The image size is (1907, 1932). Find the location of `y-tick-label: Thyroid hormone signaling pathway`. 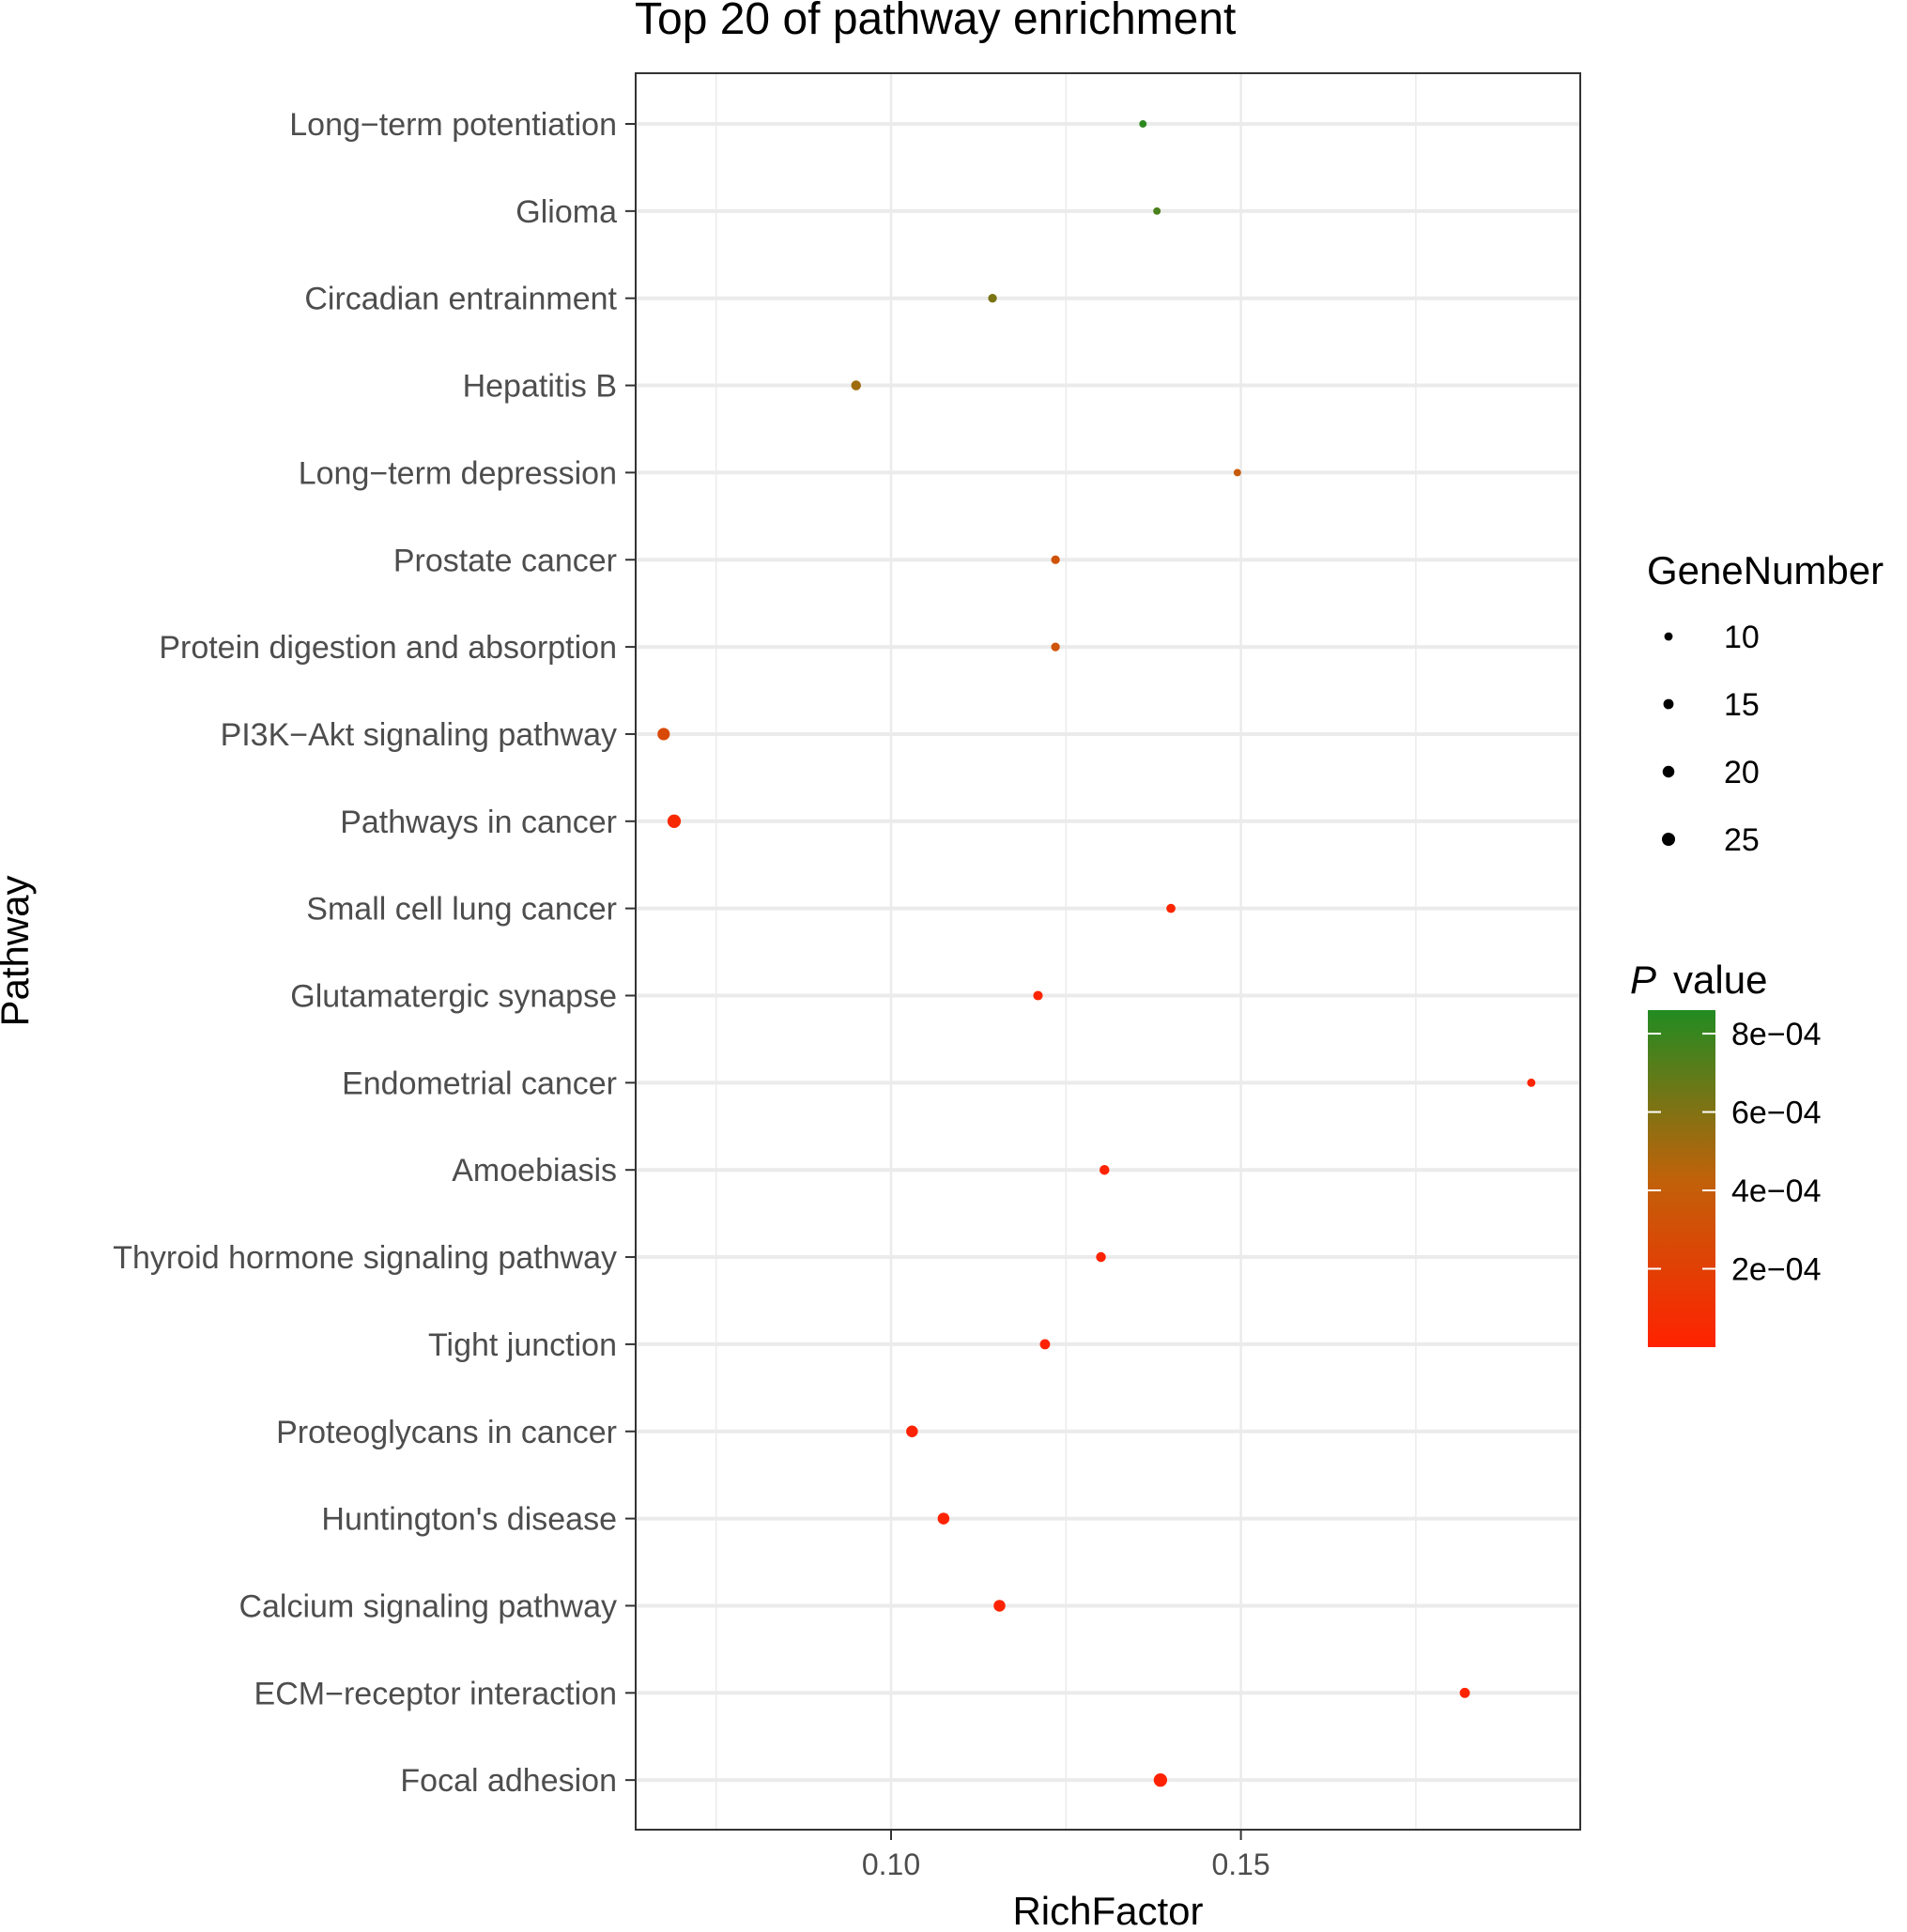

y-tick-label: Thyroid hormone signaling pathway is located at coordinates (365, 1258).